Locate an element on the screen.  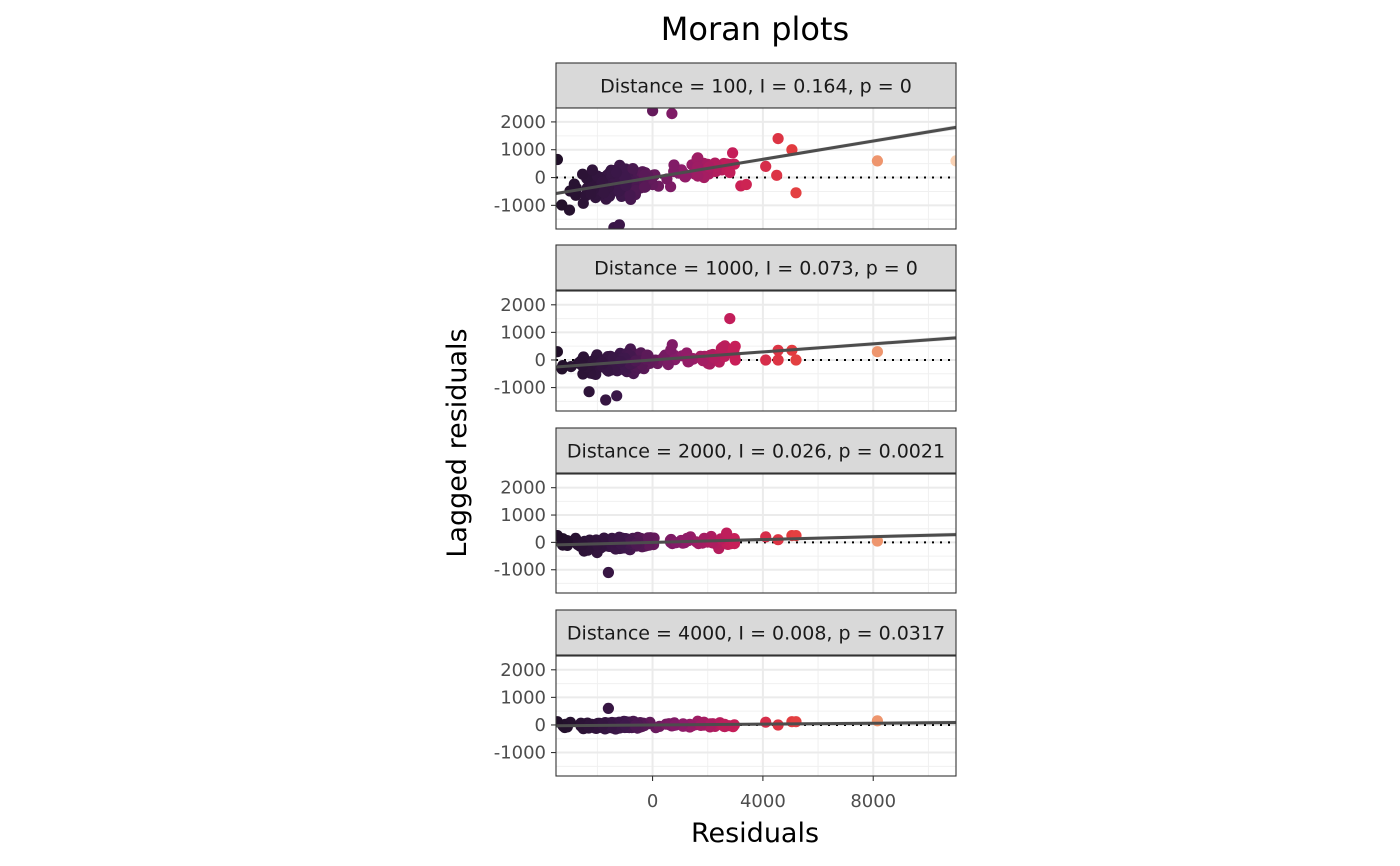
x-axis-title: Residuals is located at coordinates (755, 833).